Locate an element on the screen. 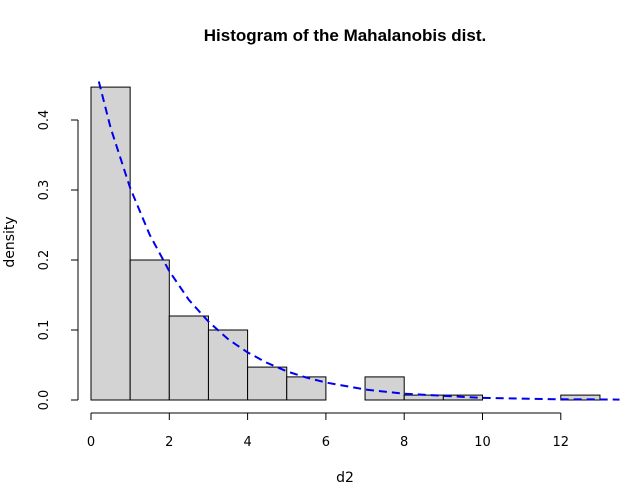 This screenshot has width=644, height=488. y-tick-label: 0.3 is located at coordinates (44, 190).